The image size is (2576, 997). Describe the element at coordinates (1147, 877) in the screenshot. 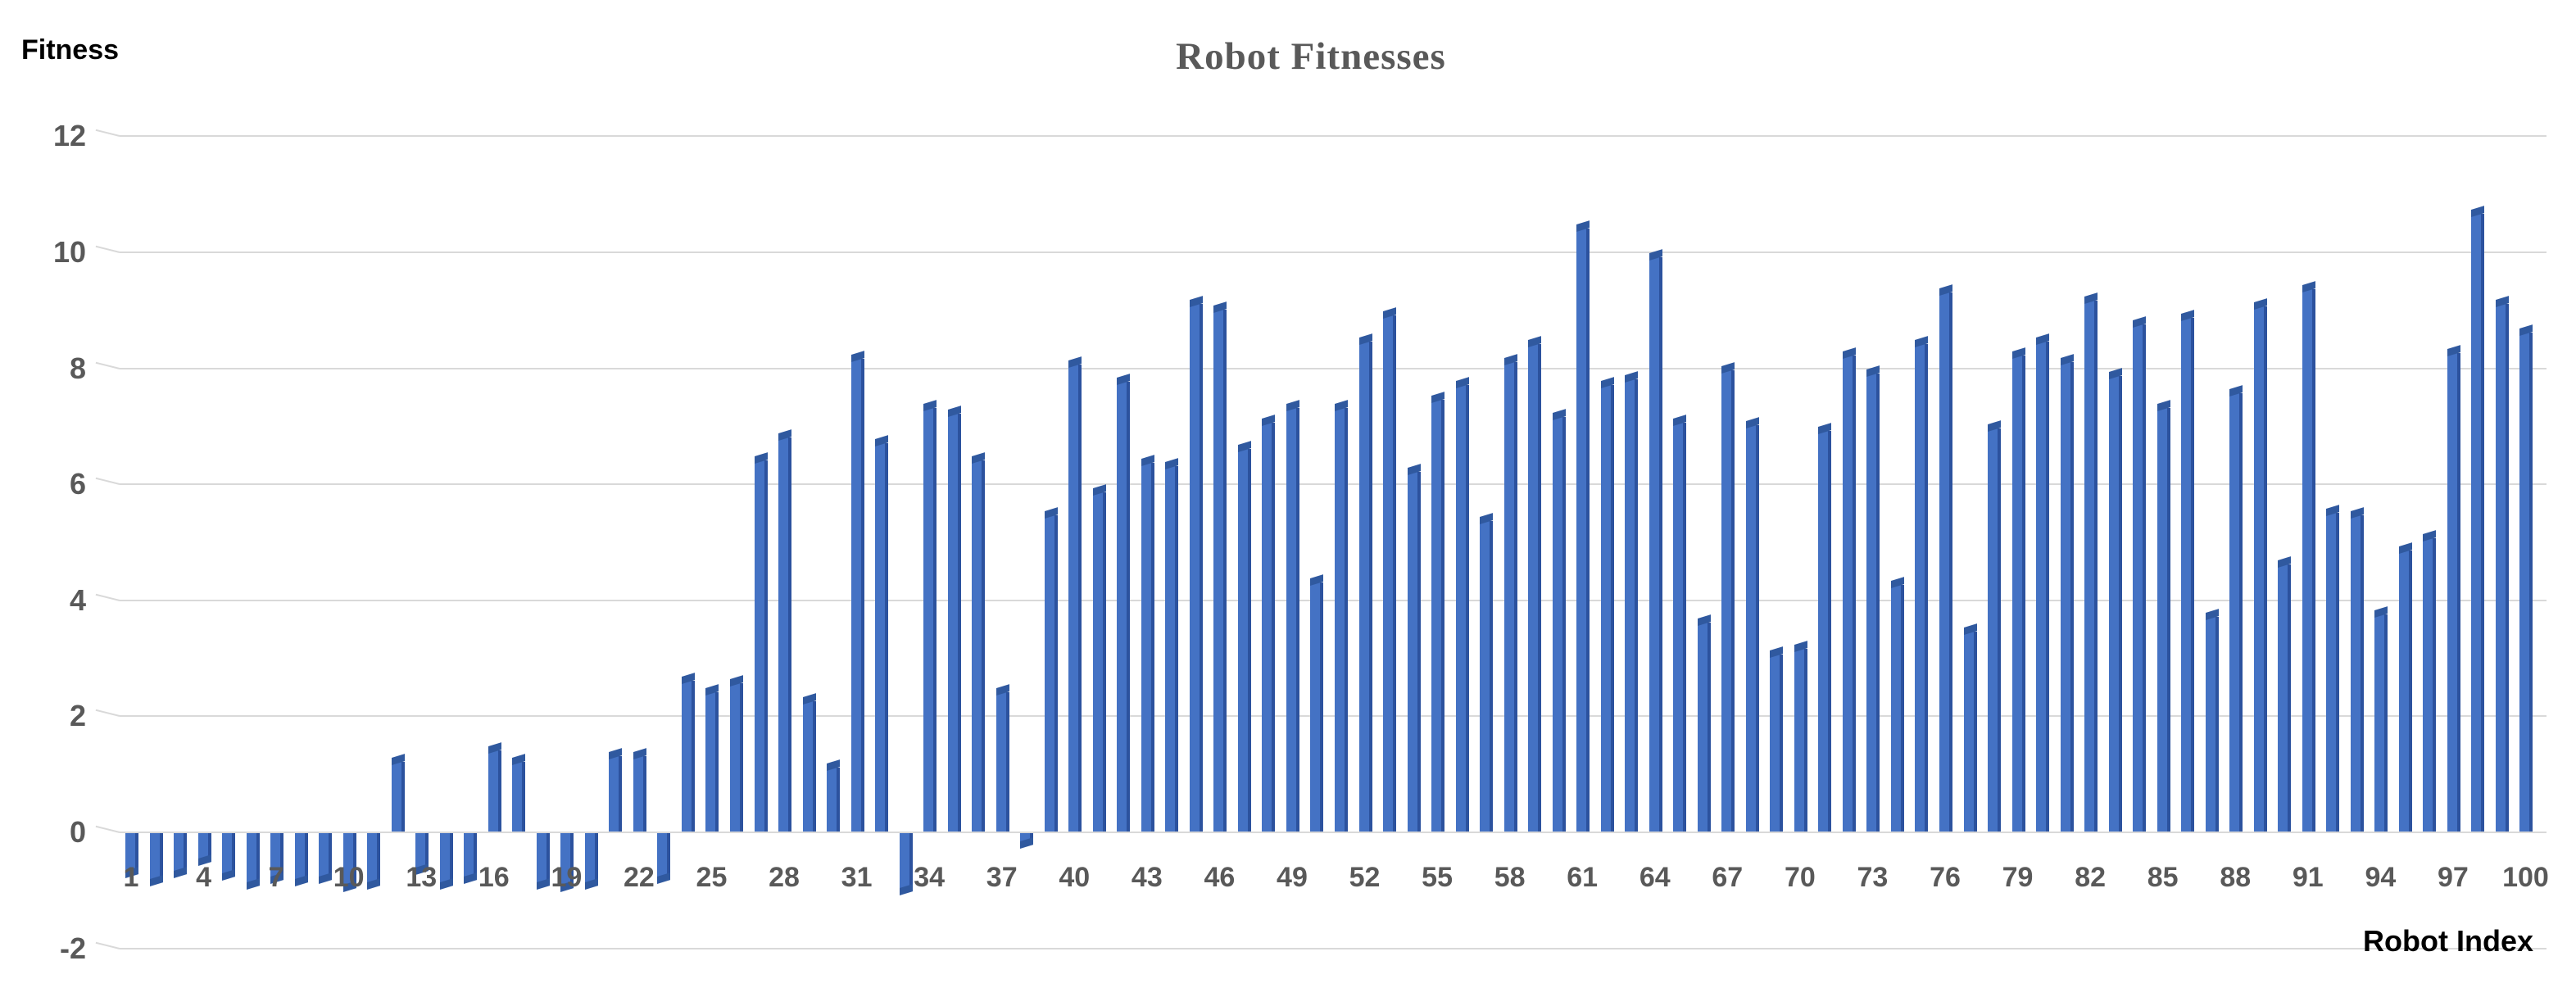

I see `x-tick-label-43: 43` at that location.